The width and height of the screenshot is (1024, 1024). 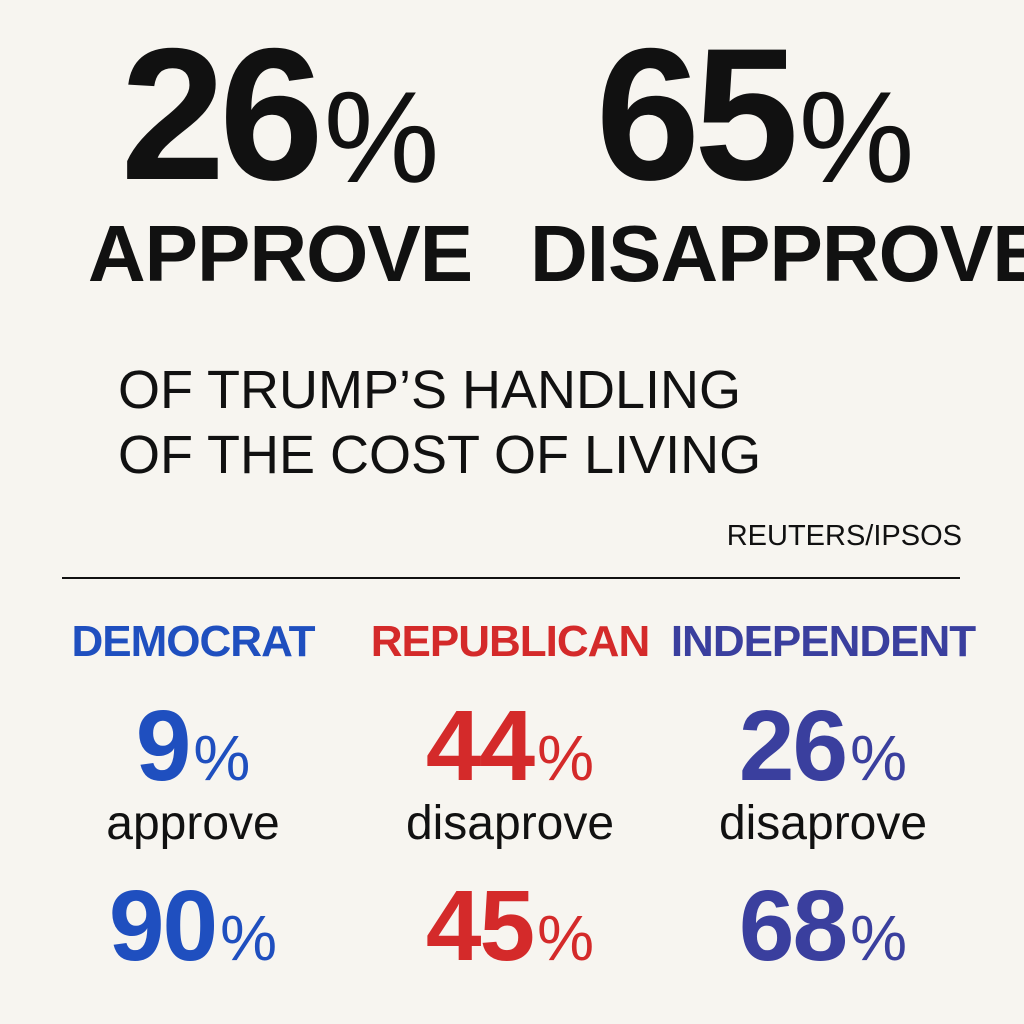 What do you see at coordinates (856, 137) in the screenshot?
I see `disapprove-percent-sign: %` at bounding box center [856, 137].